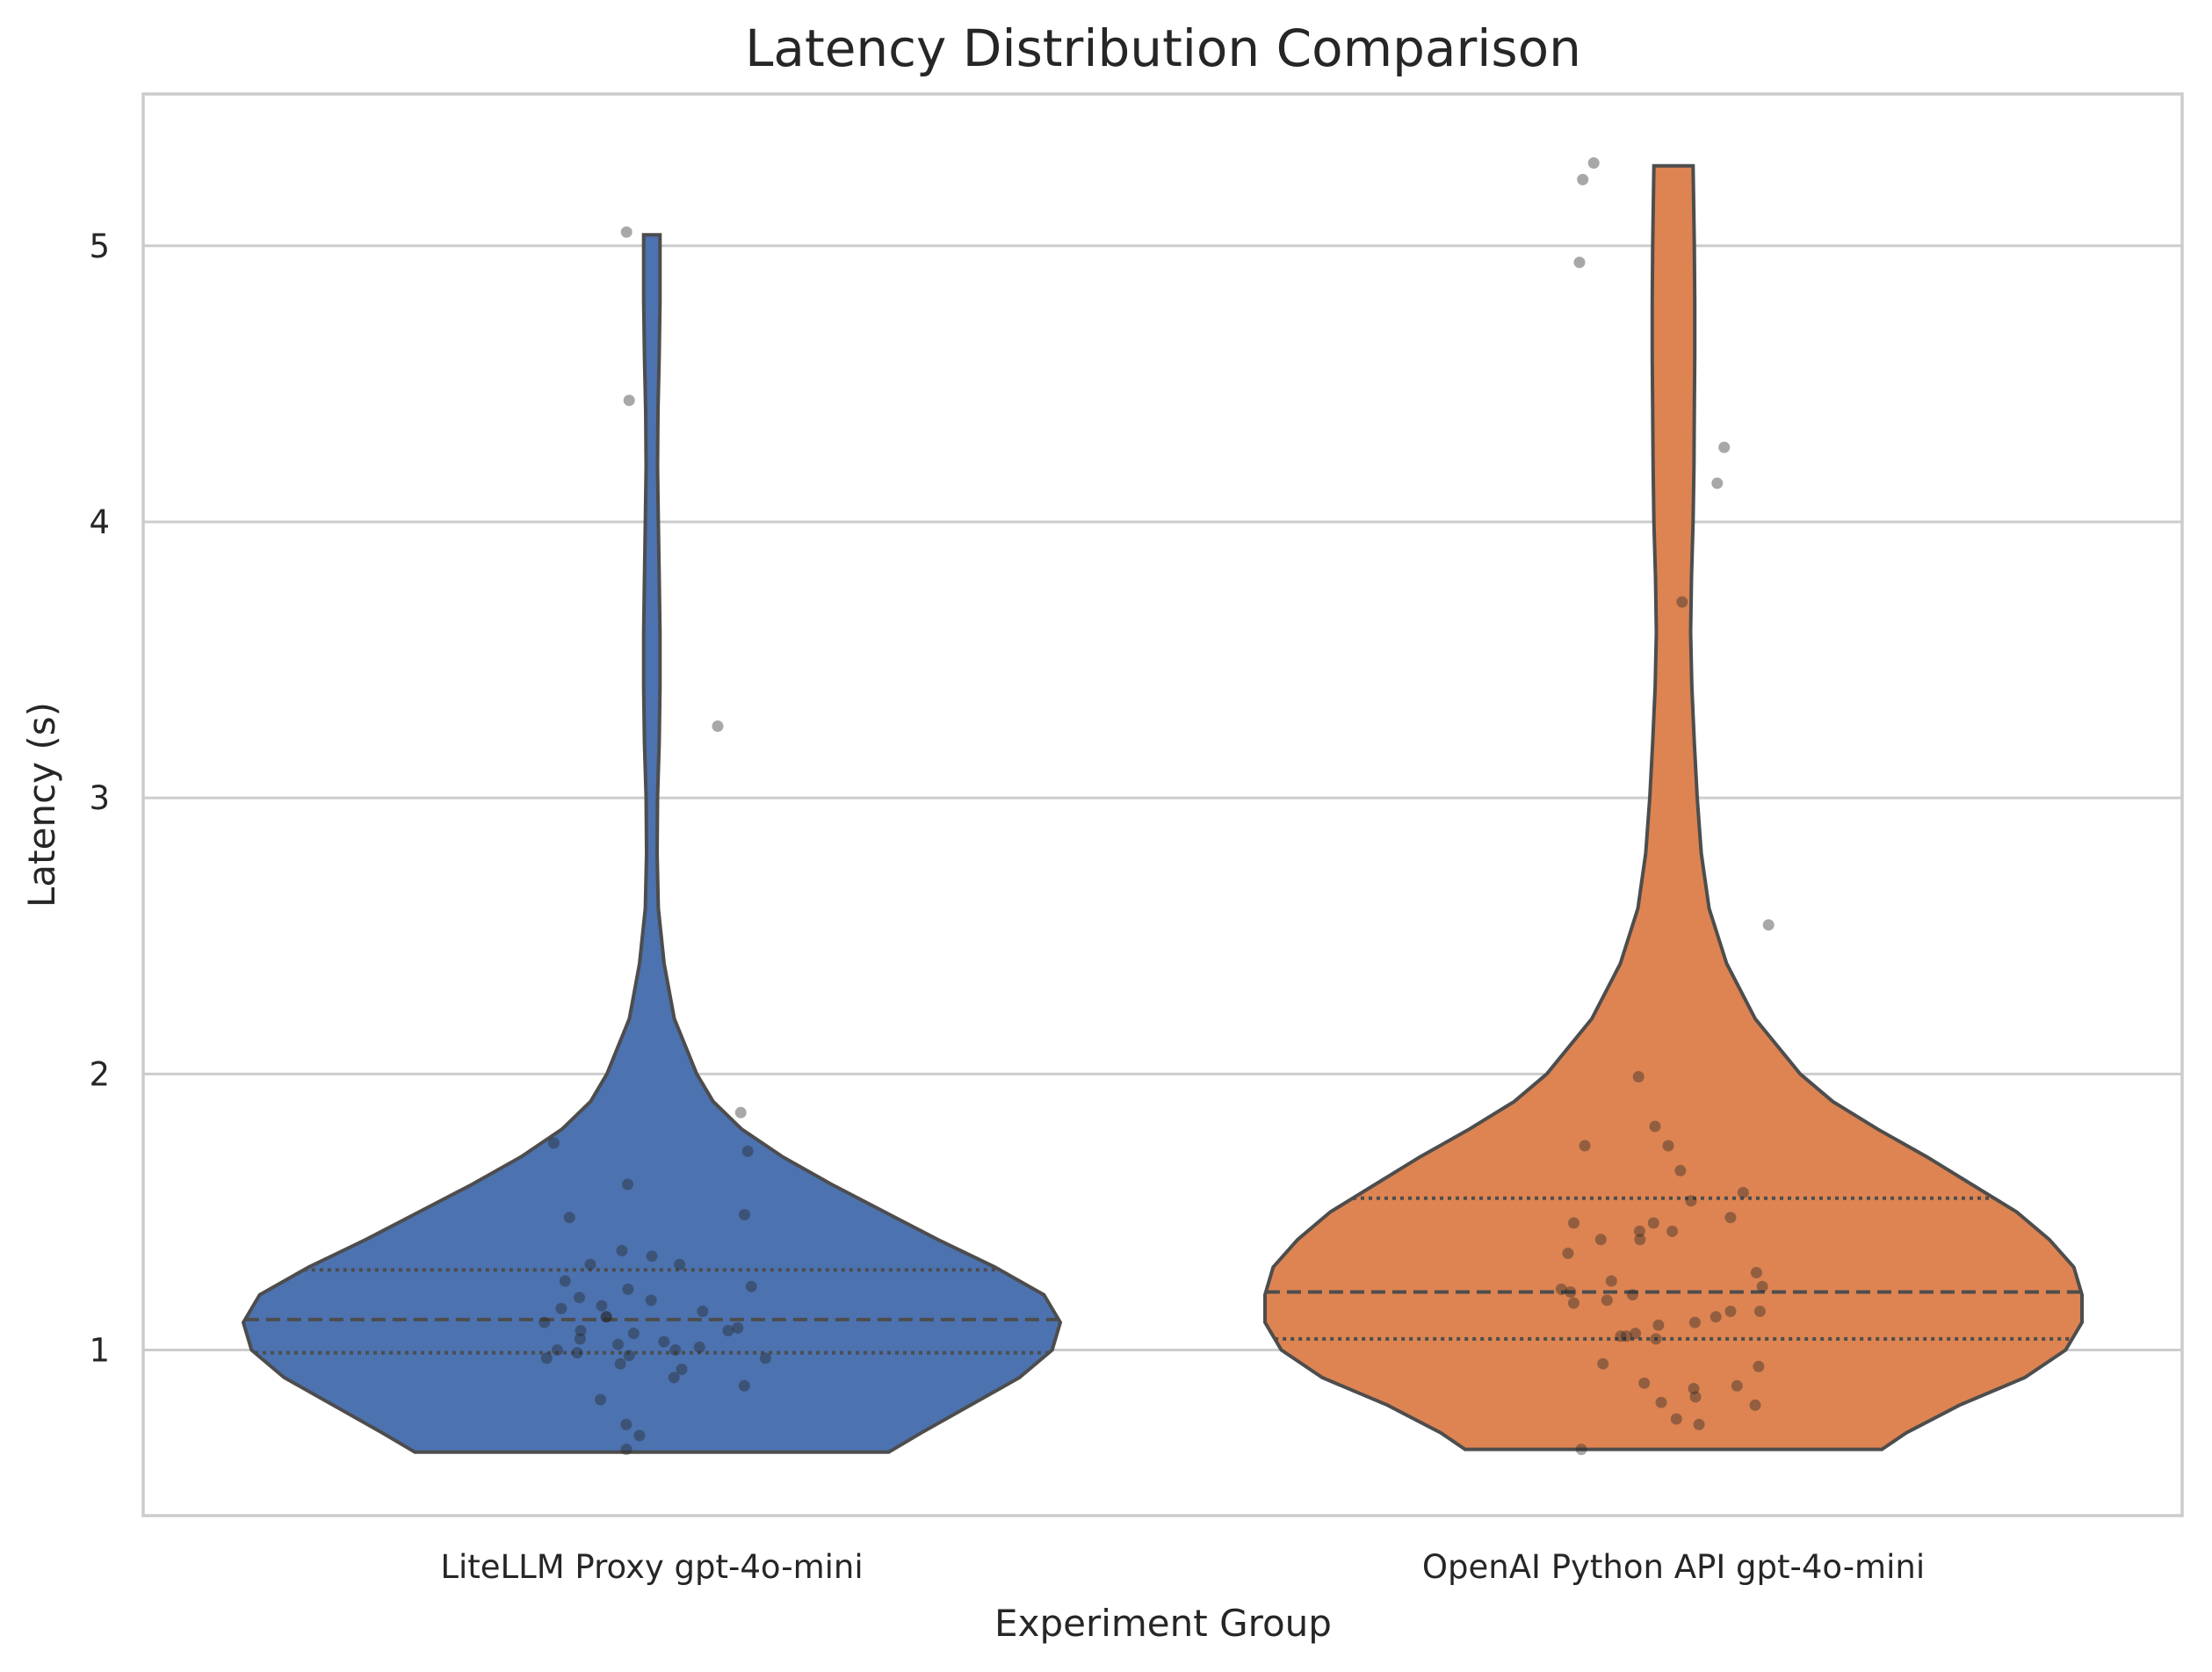 This screenshot has height=1672, width=2212. What do you see at coordinates (99, 246) in the screenshot?
I see `y-tick-label: 5` at bounding box center [99, 246].